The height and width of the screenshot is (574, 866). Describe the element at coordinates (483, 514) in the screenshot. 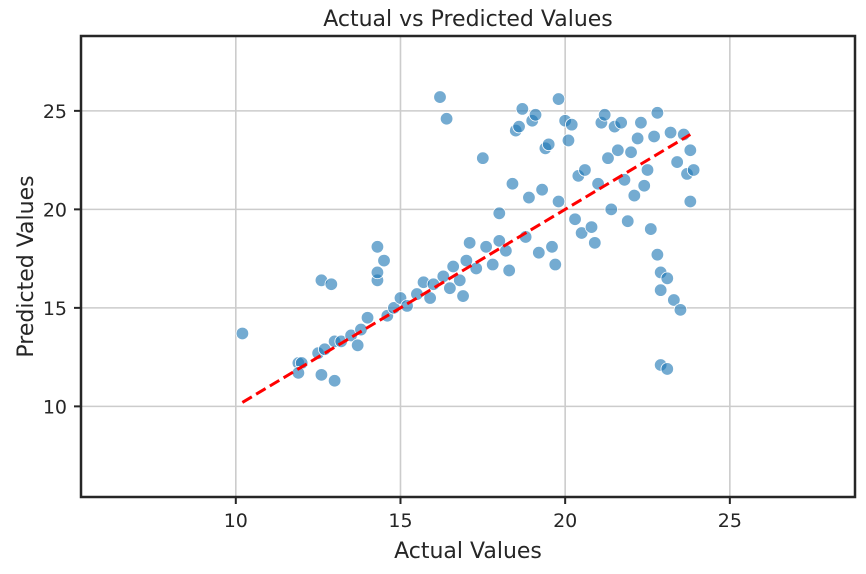

I see `x-axis-ticks: 10 15 20 25` at that location.